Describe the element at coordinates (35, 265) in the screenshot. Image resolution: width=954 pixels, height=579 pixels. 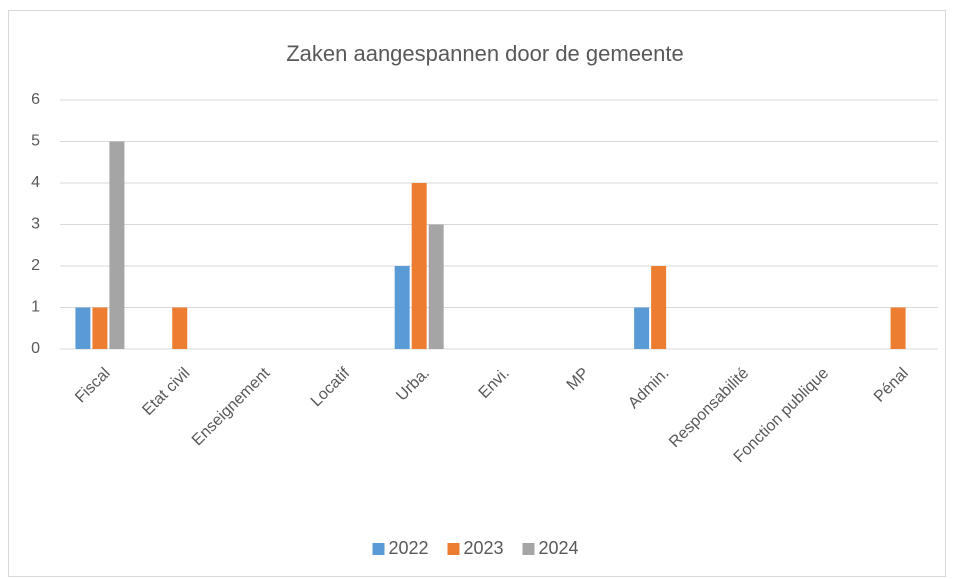
I see `y-tick-label: 2` at that location.